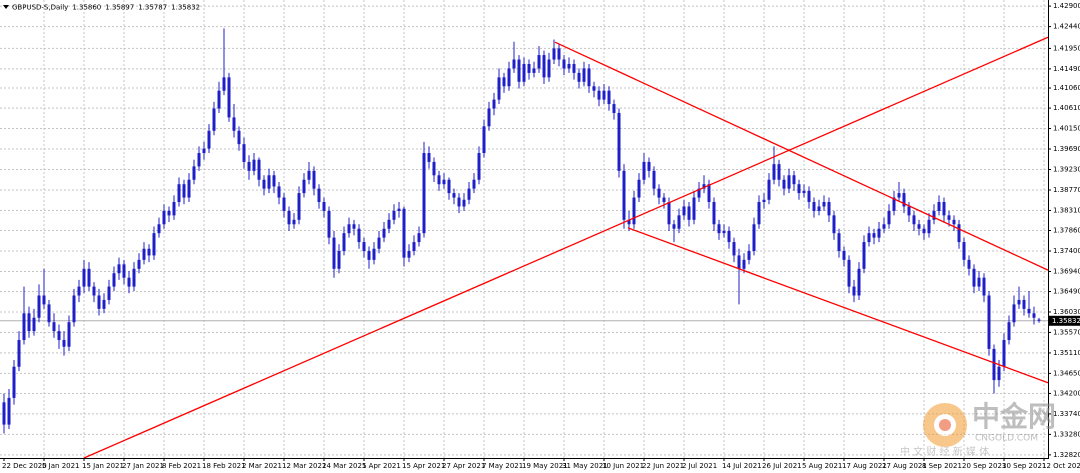 This screenshot has height=473, width=1080. Describe the element at coordinates (1066, 149) in the screenshot. I see `y-tick-label: 1.39690` at that location.